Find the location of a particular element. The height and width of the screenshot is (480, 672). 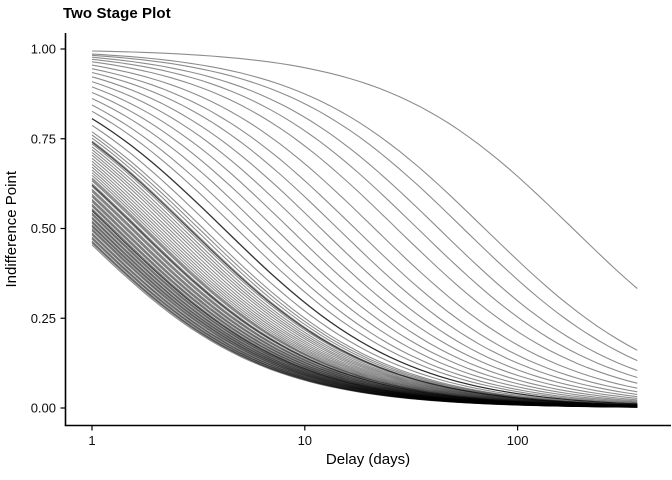

y-tick-label: 0.50 is located at coordinates (43, 228).